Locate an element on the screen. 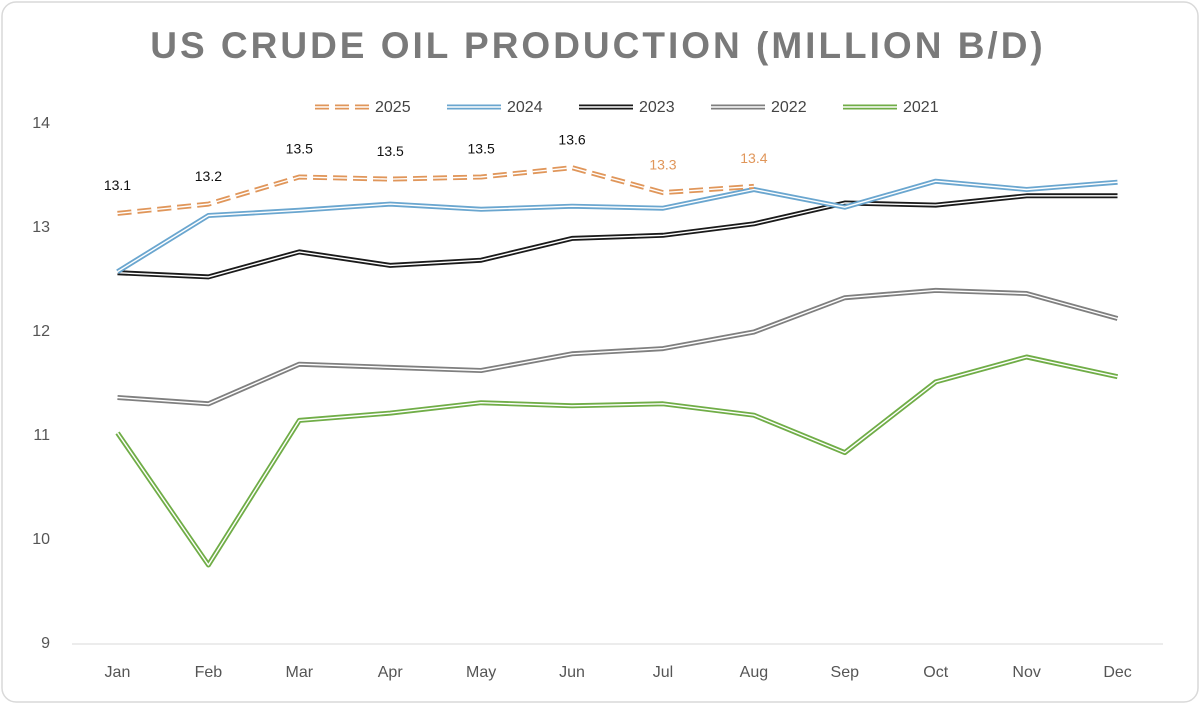 The image size is (1200, 709). x-tick-label: Oct is located at coordinates (935, 672).